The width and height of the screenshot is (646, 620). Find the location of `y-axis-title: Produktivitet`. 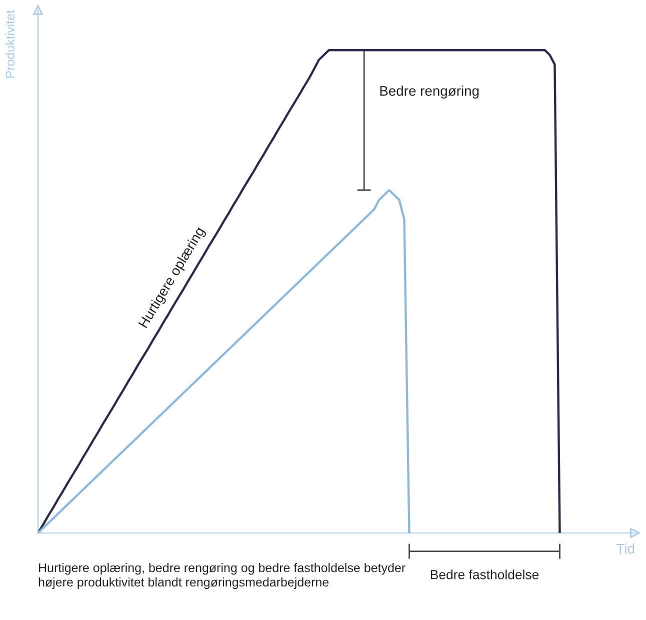

y-axis-title: Produktivitet is located at coordinates (9, 44).